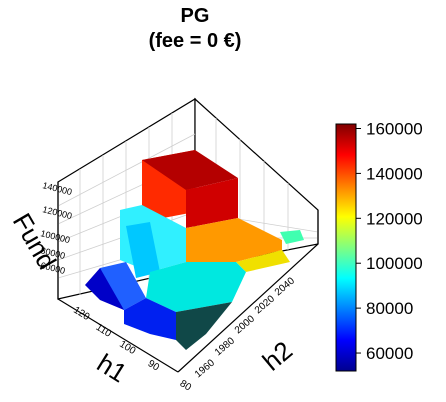 This screenshot has height=402, width=446. Describe the element at coordinates (81, 314) in the screenshot. I see `x-tick-label: 120` at that location.